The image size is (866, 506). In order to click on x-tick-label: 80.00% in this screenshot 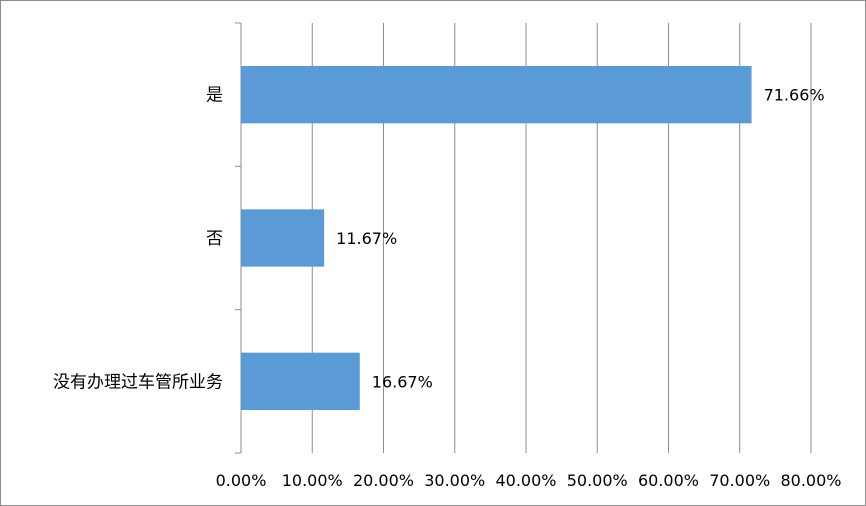, I will do `click(810, 480)`.